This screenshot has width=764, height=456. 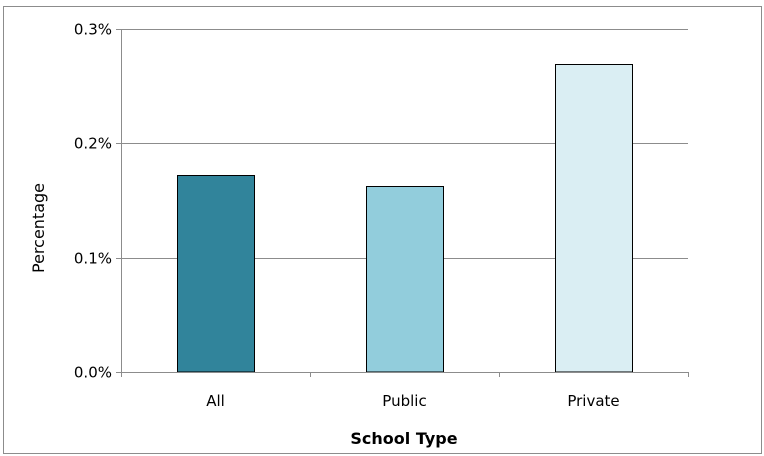 What do you see at coordinates (215, 401) in the screenshot?
I see `x-tick-label: All` at bounding box center [215, 401].